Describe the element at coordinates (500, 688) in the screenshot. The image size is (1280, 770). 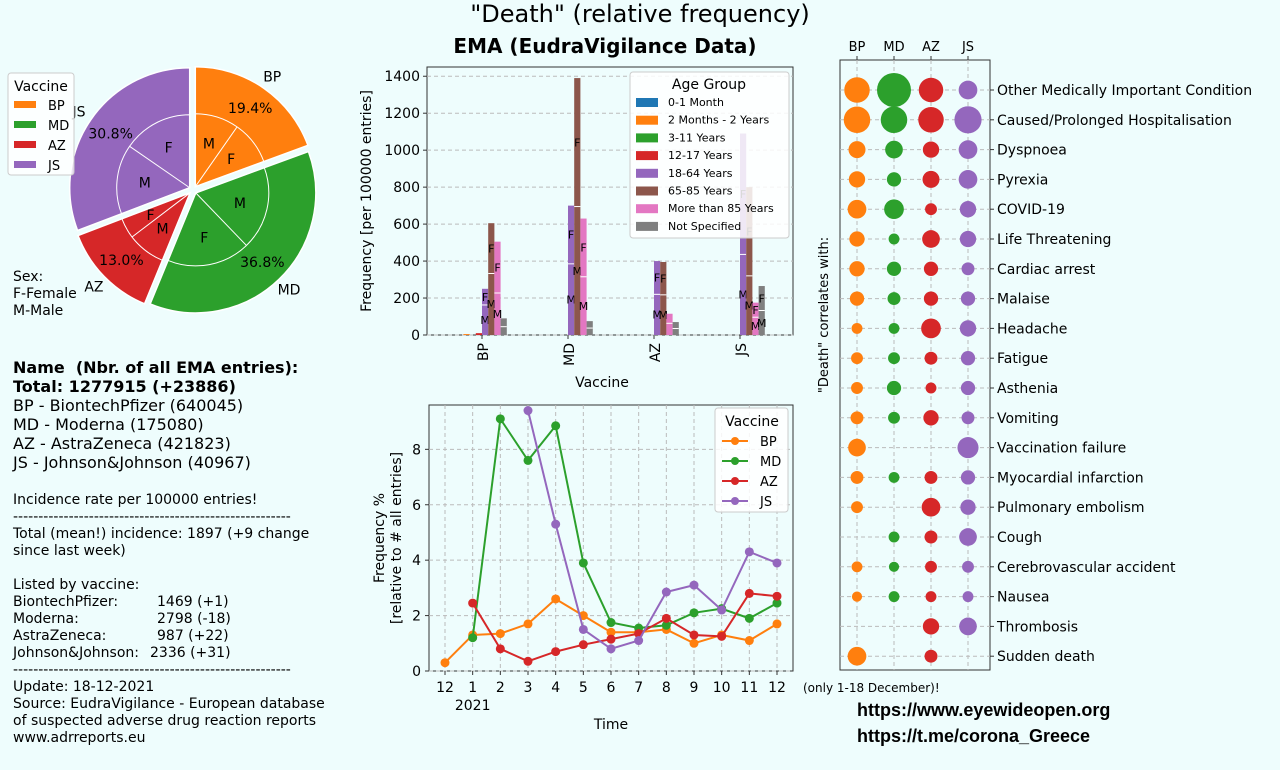
I see `x-tick-label: 2` at that location.